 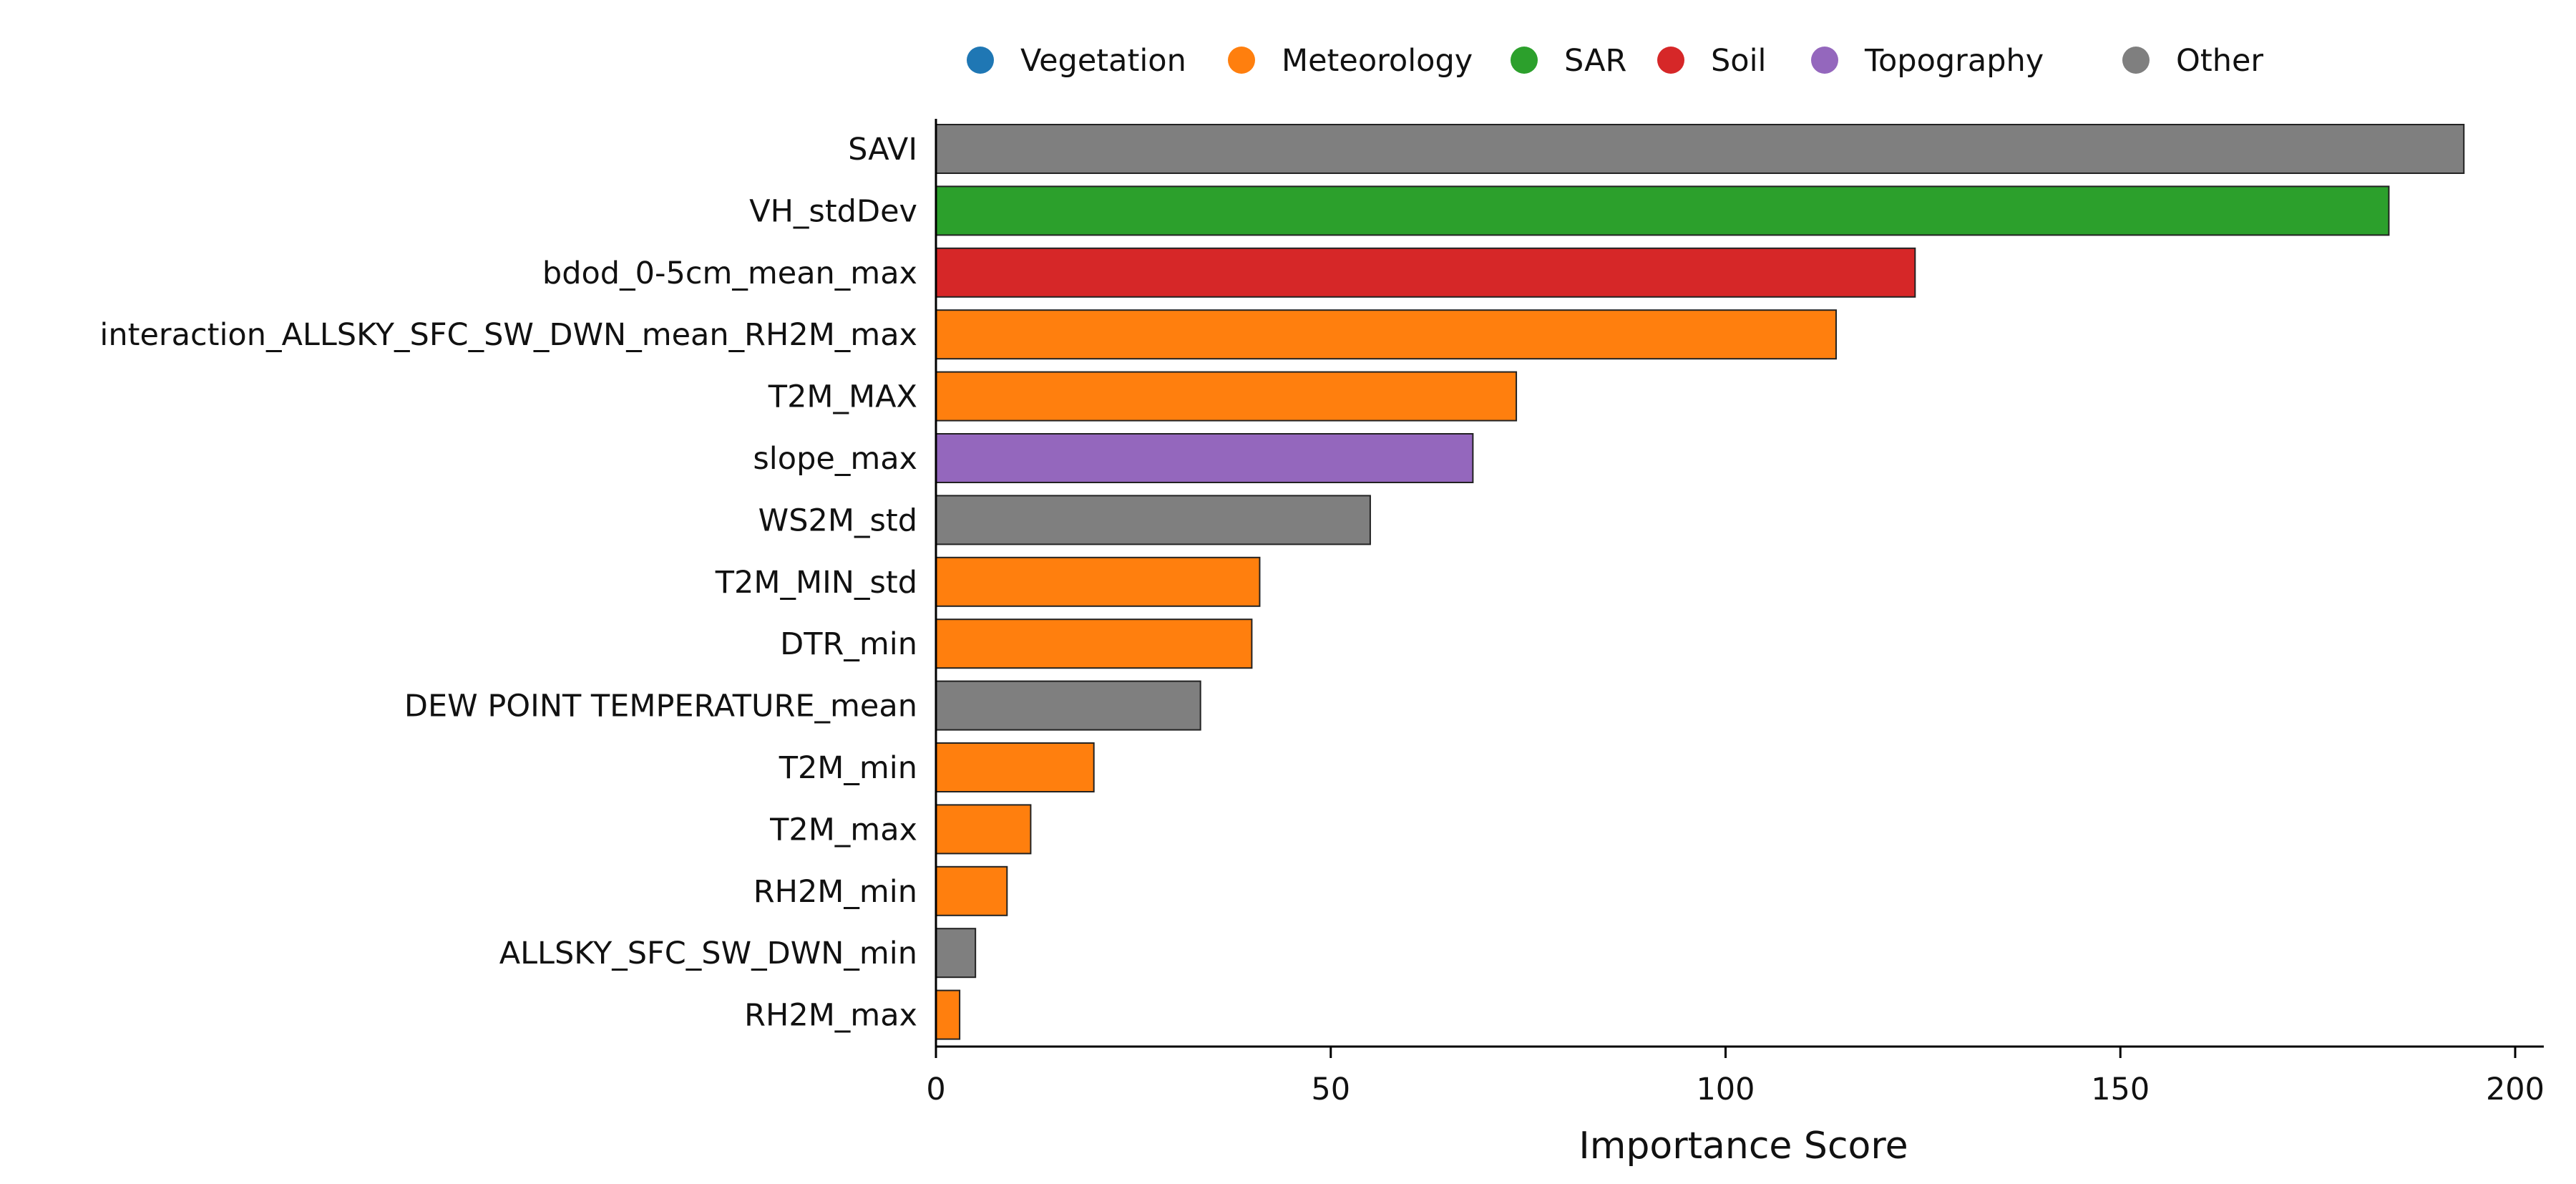 I want to click on x-ticks: 0 50 100 150 200, so click(x=1735, y=1077).